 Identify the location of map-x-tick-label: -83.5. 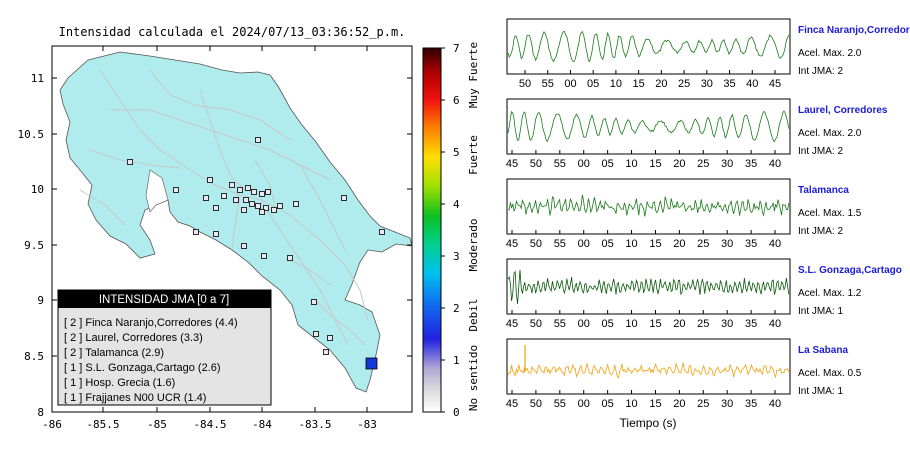
(314, 424).